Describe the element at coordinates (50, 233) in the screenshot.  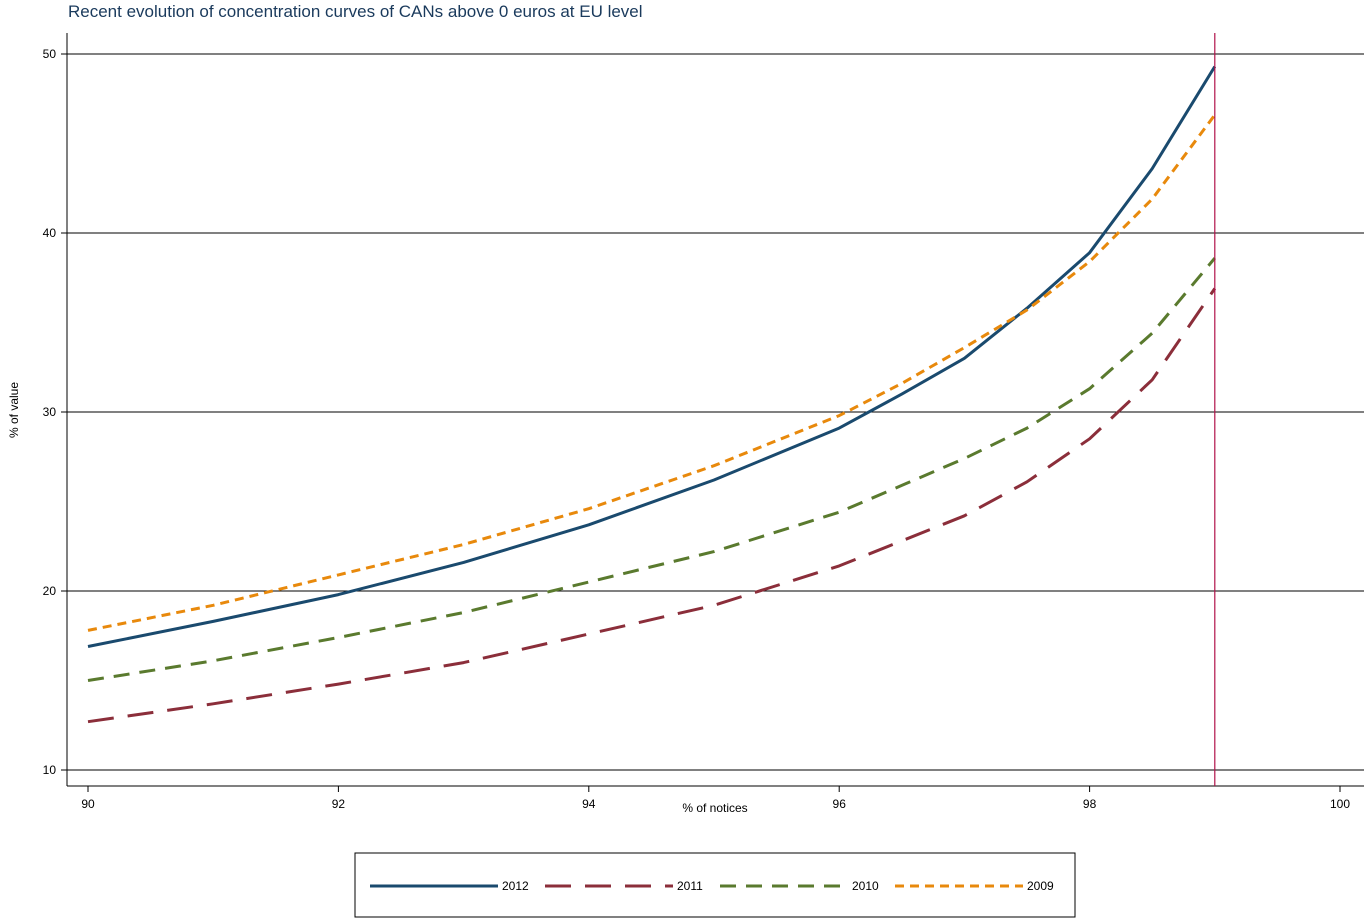
I see `y-tick-label: 40` at that location.